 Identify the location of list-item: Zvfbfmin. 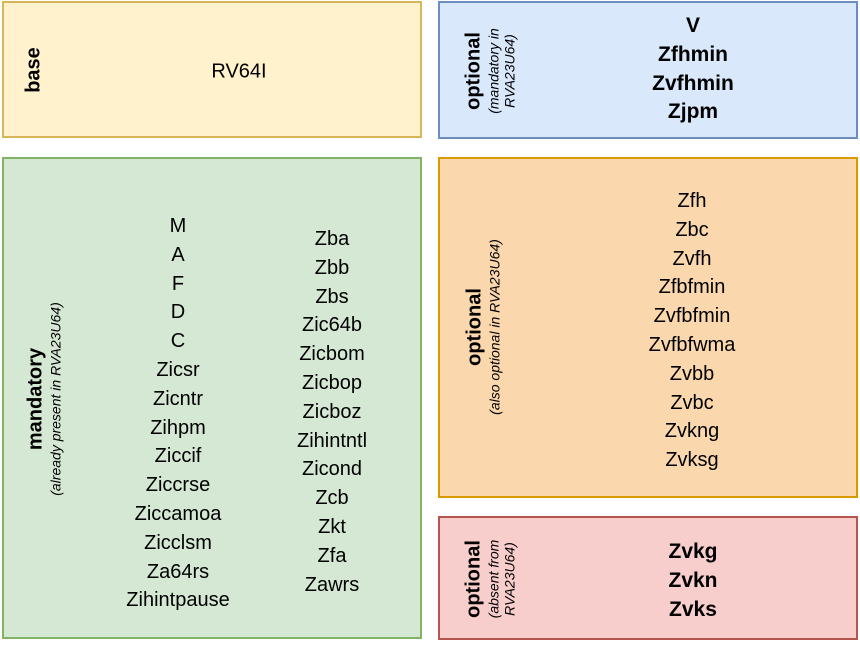
(692, 316).